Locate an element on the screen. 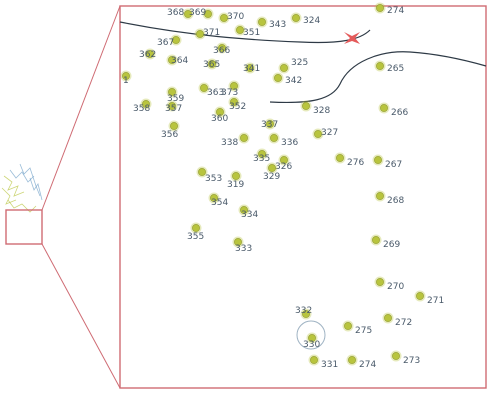 The width and height of the screenshot is (490, 394). point-276: 276 is located at coordinates (349, 160).